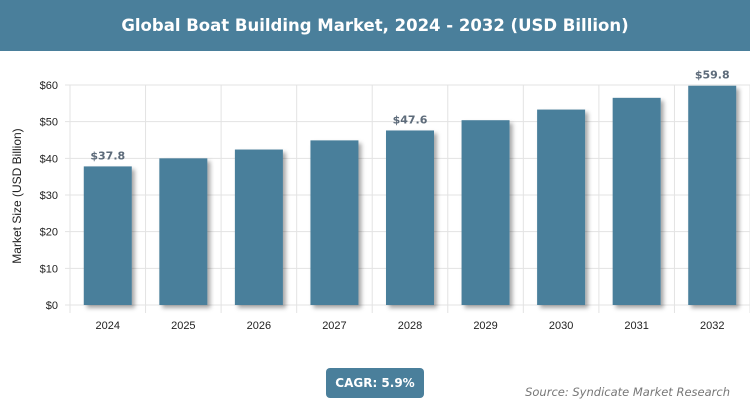 The image size is (750, 417). Describe the element at coordinates (485, 212) in the screenshot. I see `bar-2029` at that location.